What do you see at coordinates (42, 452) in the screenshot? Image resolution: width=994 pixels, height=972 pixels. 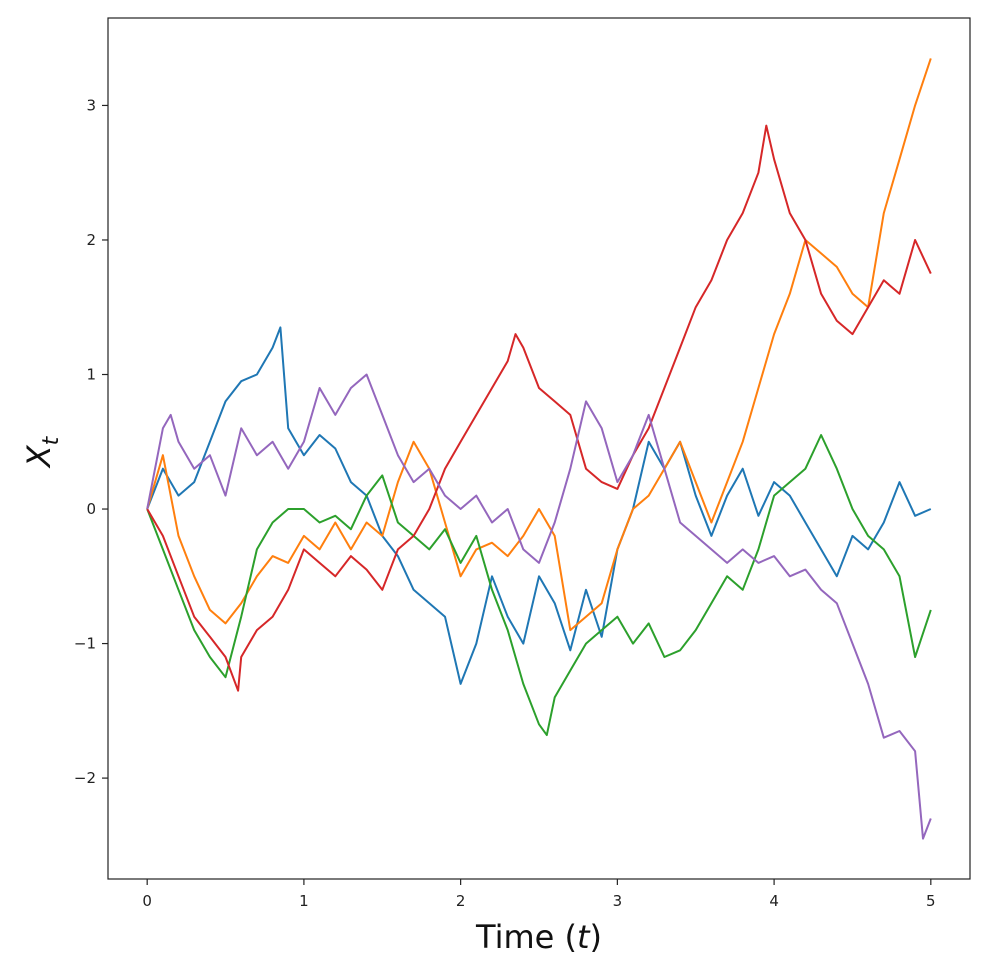 I see `y-axis-title: Xt` at bounding box center [42, 452].